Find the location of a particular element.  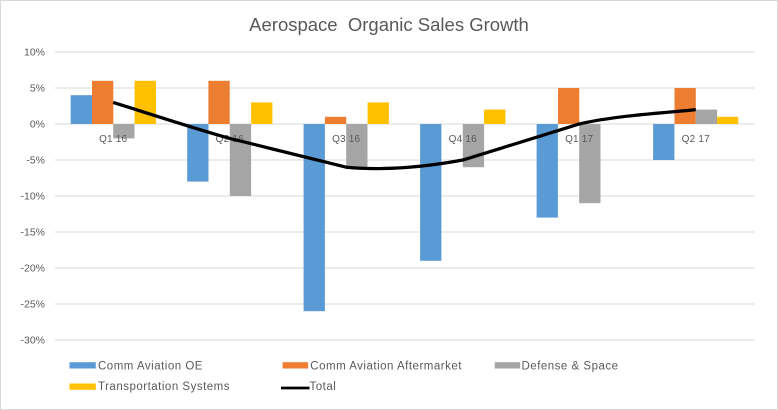

svg-text: Q1 17 is located at coordinates (579, 139).